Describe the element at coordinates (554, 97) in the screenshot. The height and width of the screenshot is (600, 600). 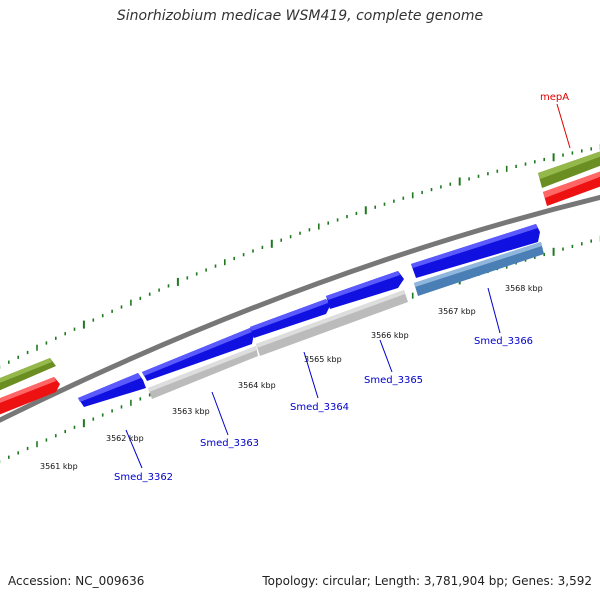
I see `gene-label-mepA: mepA` at that location.